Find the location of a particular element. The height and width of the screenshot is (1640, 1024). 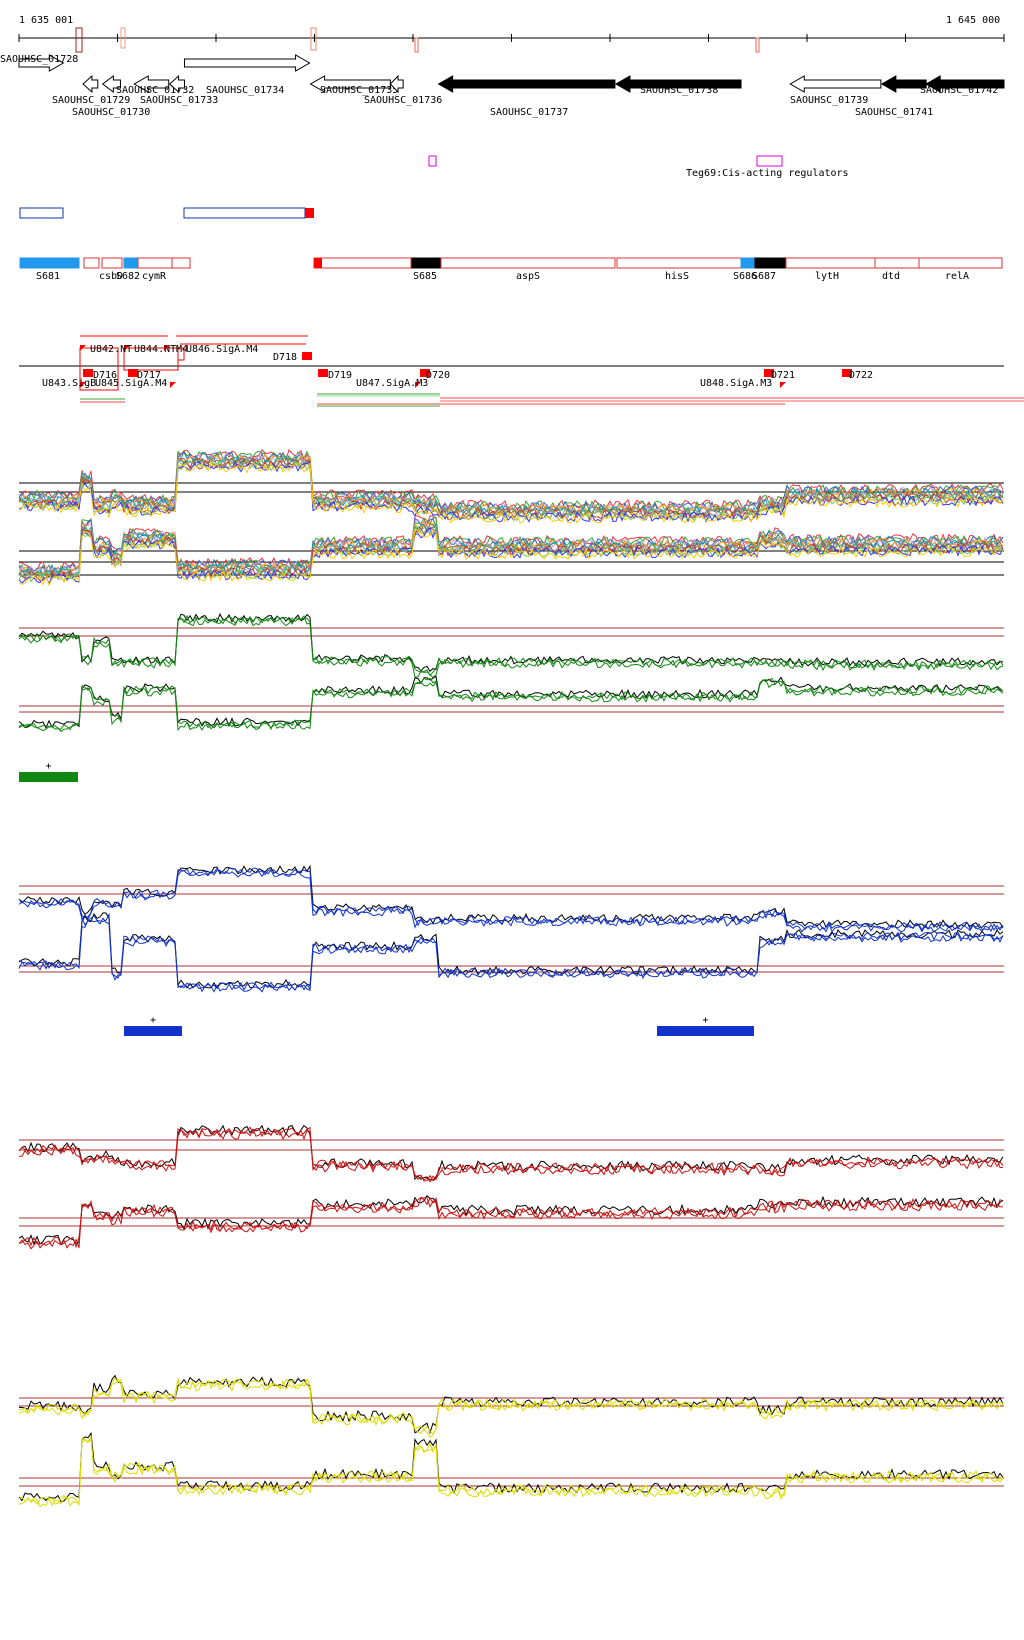

feature-label: D720 is located at coordinates (438, 375).